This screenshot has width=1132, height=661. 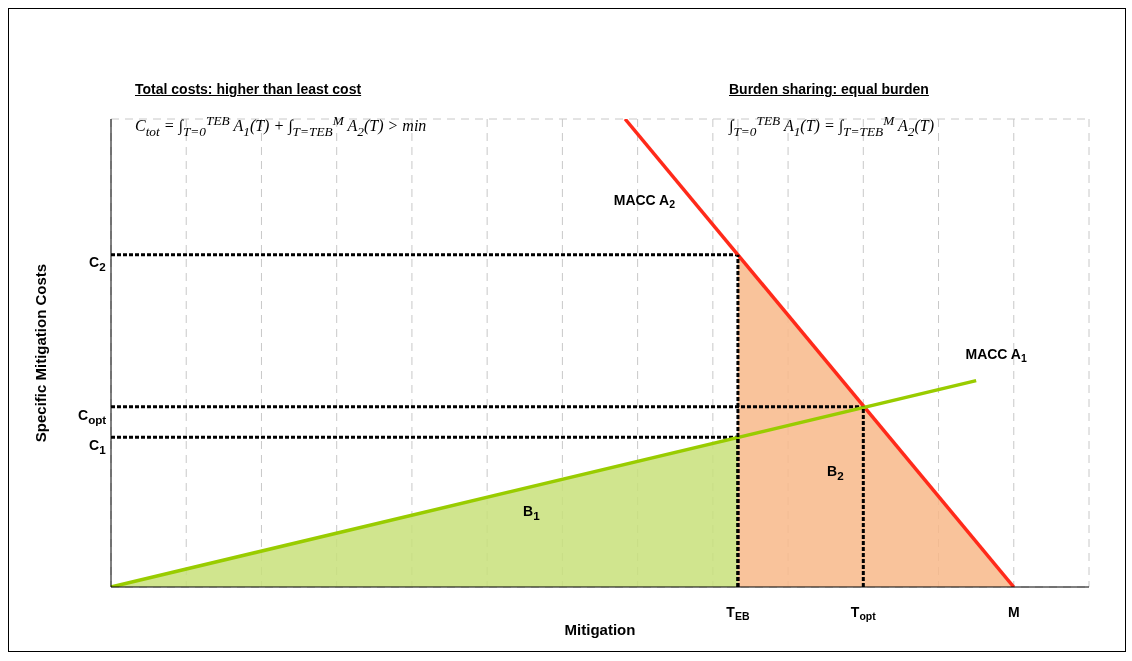 What do you see at coordinates (831, 126) in the screenshot?
I see `text: ∫$_{T=0}$$^{TEB}$ A$_{1}$(T) = ∫$_{T=TEB}$$^{M}$ A$_{2}$(T)` at bounding box center [831, 126].